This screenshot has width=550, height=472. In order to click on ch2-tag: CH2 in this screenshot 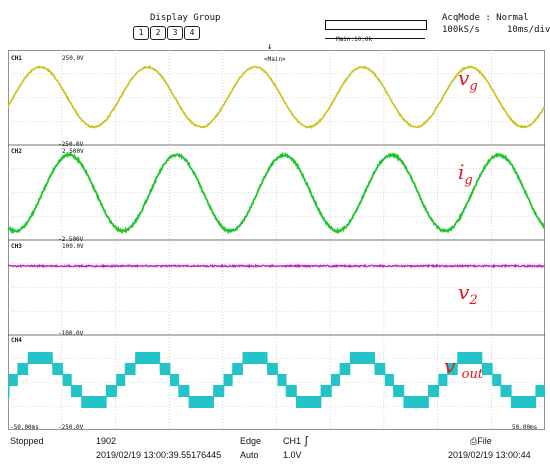, I will do `click(16, 151)`.